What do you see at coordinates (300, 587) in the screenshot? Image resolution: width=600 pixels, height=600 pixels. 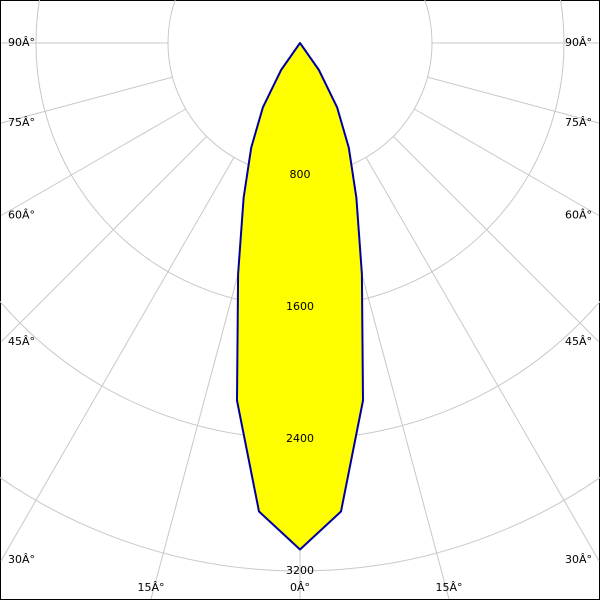 I see `angle-tick-label: 0Â°` at bounding box center [300, 587].